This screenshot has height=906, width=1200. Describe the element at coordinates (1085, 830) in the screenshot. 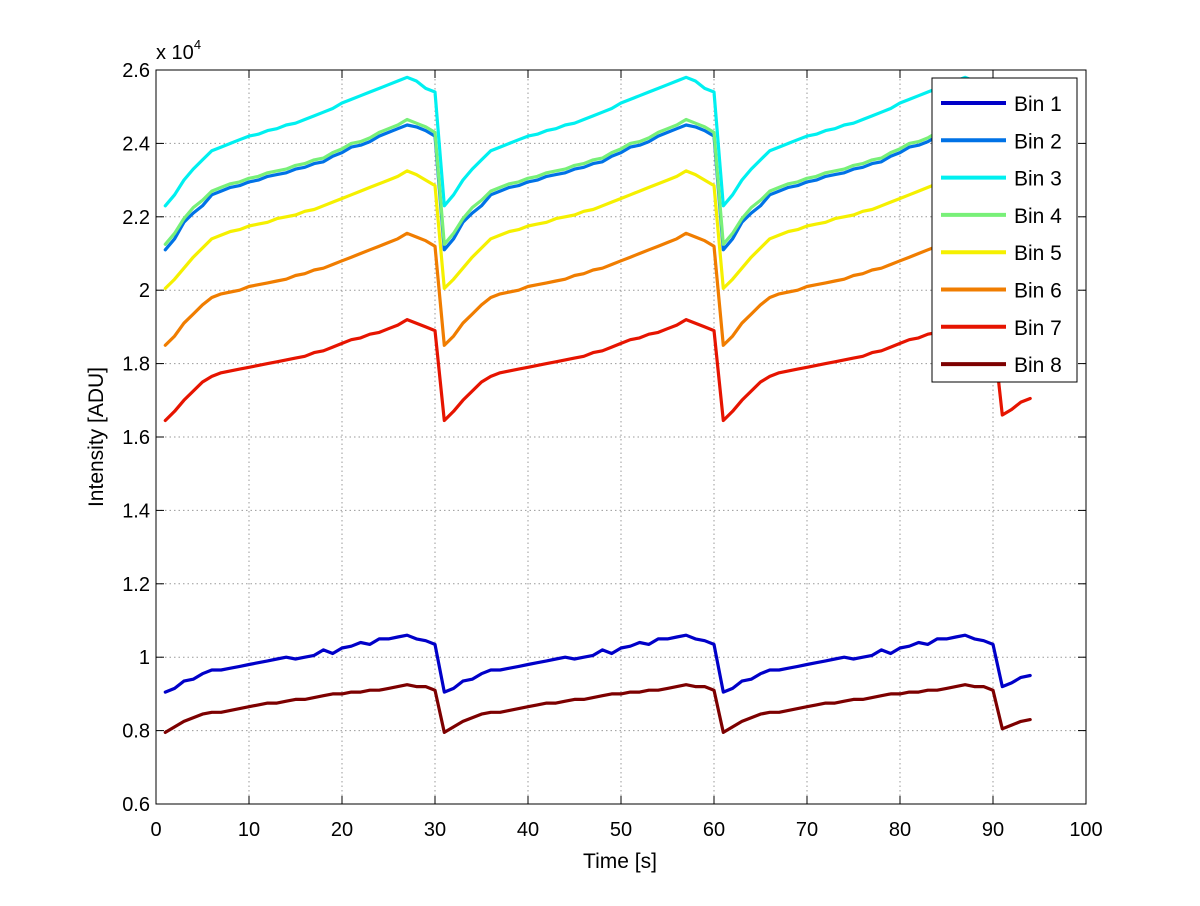

I see `x-tick-label: 100` at that location.